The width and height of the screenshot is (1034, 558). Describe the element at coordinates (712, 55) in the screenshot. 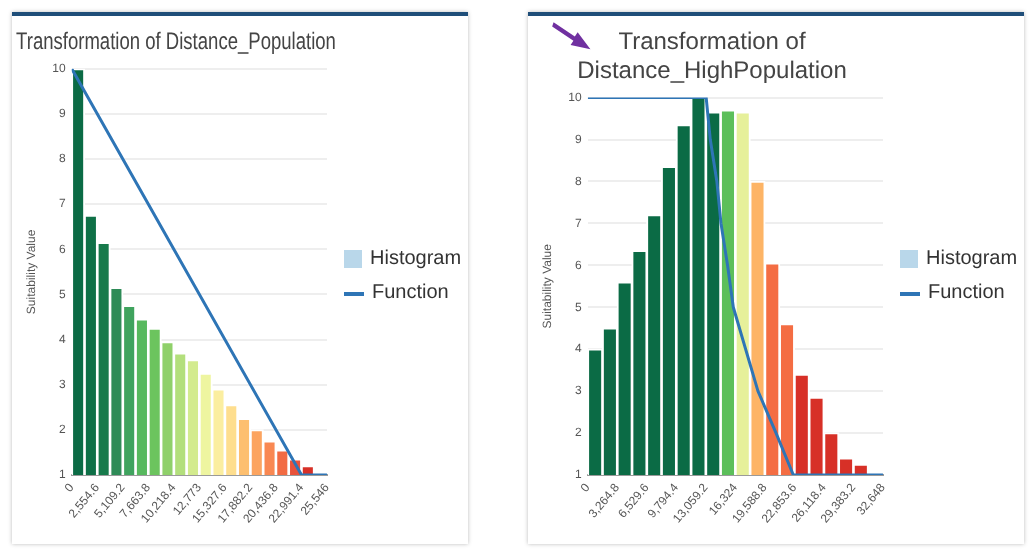

I see `chart-title: Transformation of Distance_HighPopulation` at that location.